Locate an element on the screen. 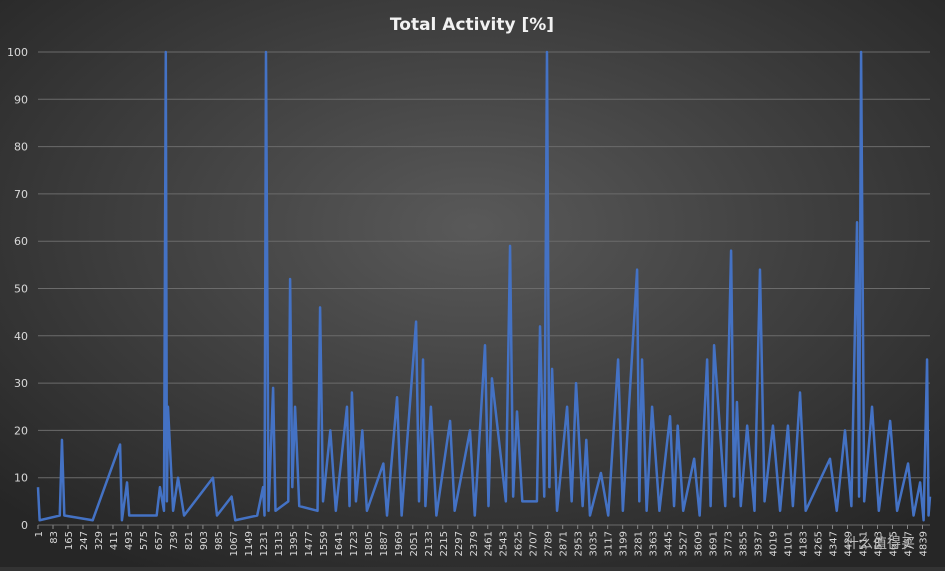 This screenshot has width=945, height=571. y-tick-label: 60 is located at coordinates (21, 241).